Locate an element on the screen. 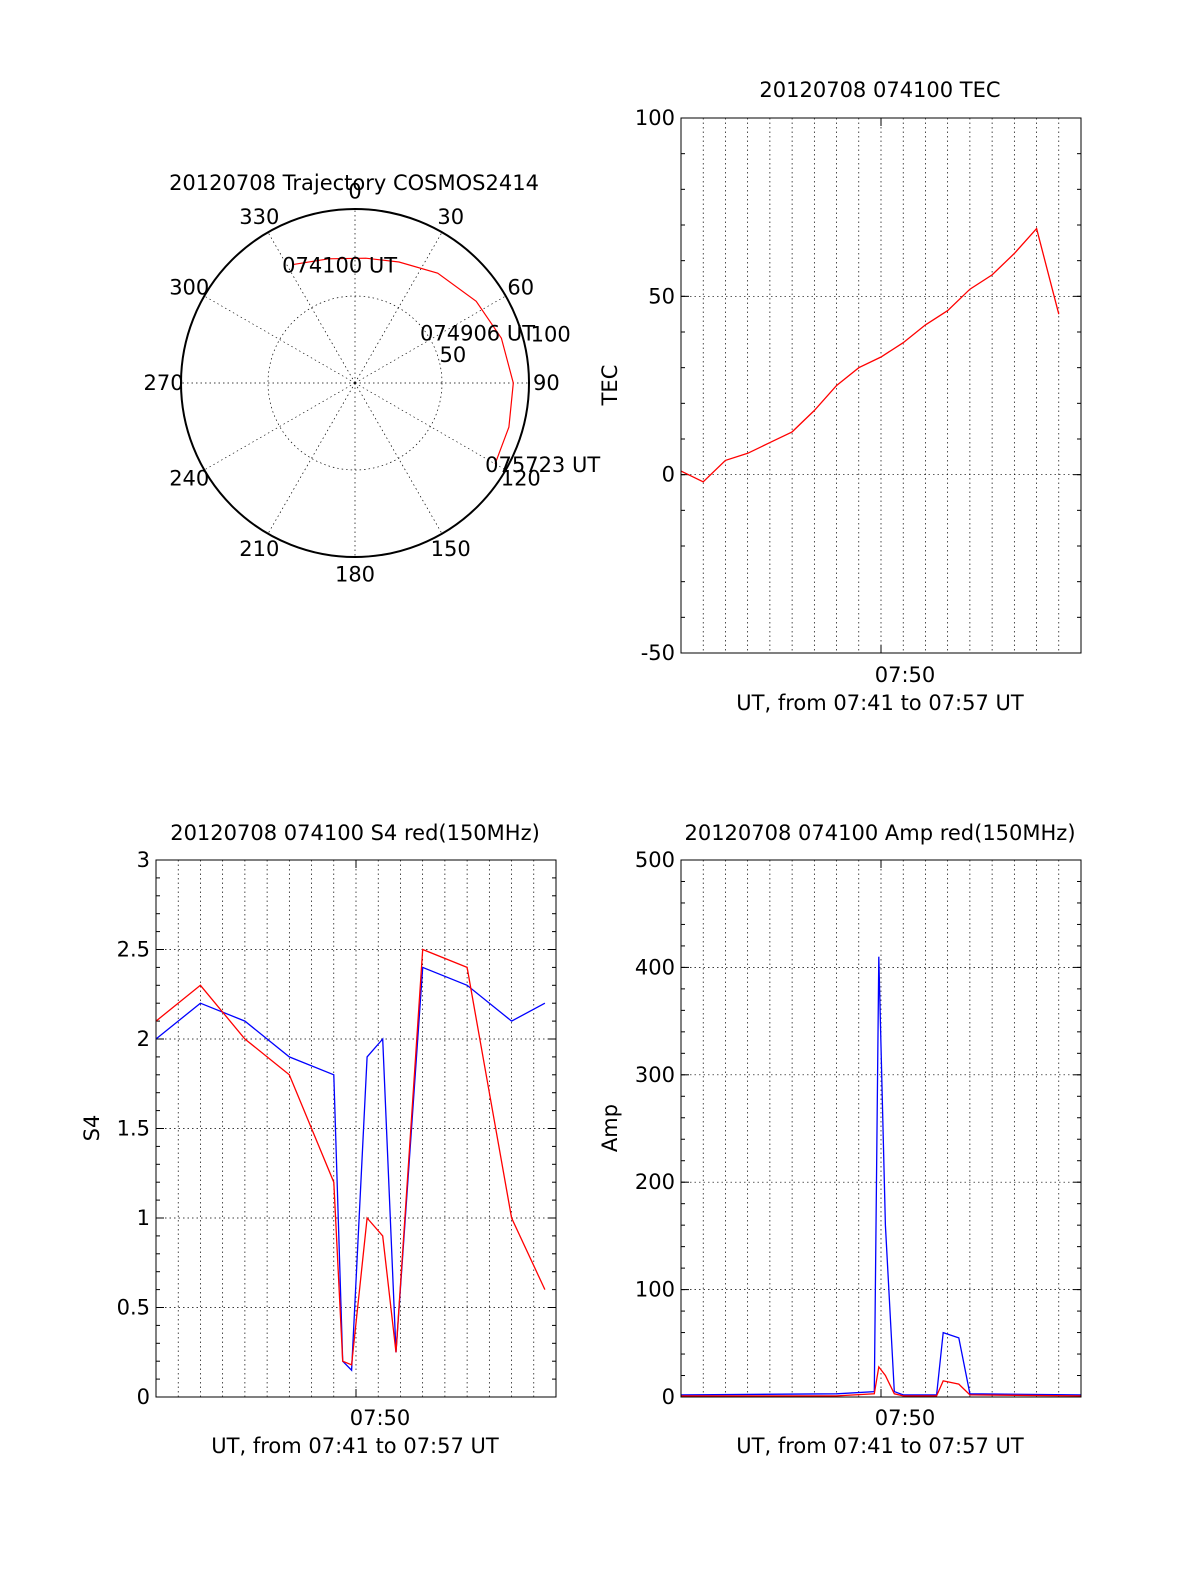 This screenshot has height=1575, width=1200. polar-time-annotation: 074906 UT is located at coordinates (477, 333).